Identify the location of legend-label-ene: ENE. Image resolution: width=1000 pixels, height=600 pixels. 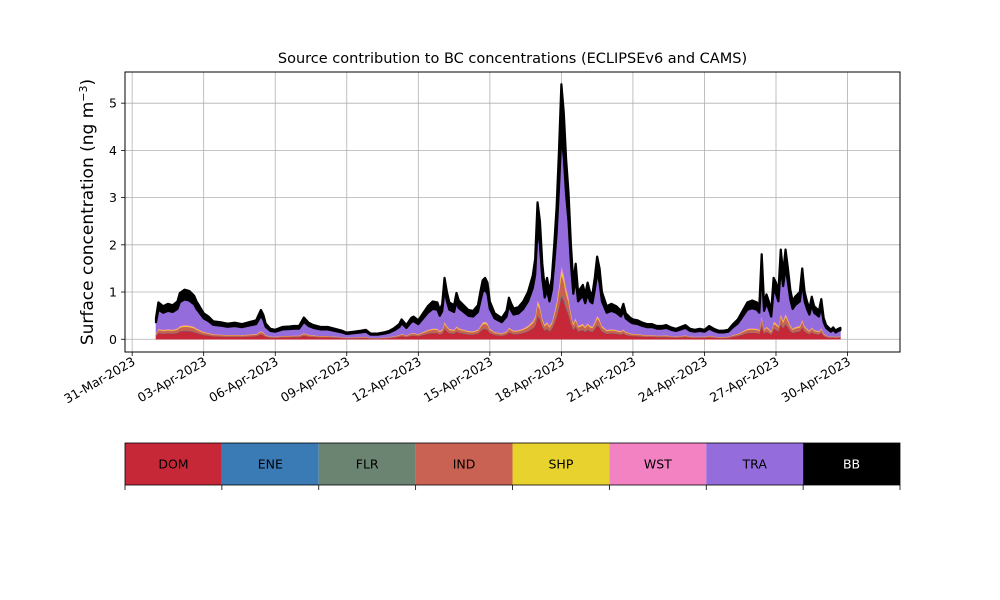
(270, 464).